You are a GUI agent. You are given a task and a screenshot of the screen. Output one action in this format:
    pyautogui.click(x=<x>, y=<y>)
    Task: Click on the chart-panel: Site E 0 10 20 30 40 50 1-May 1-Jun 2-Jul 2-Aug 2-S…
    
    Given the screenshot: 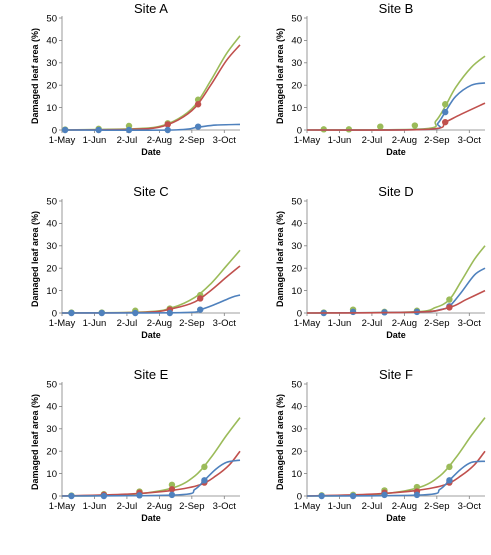 What is the action you would take?
    pyautogui.click(x=135, y=445)
    